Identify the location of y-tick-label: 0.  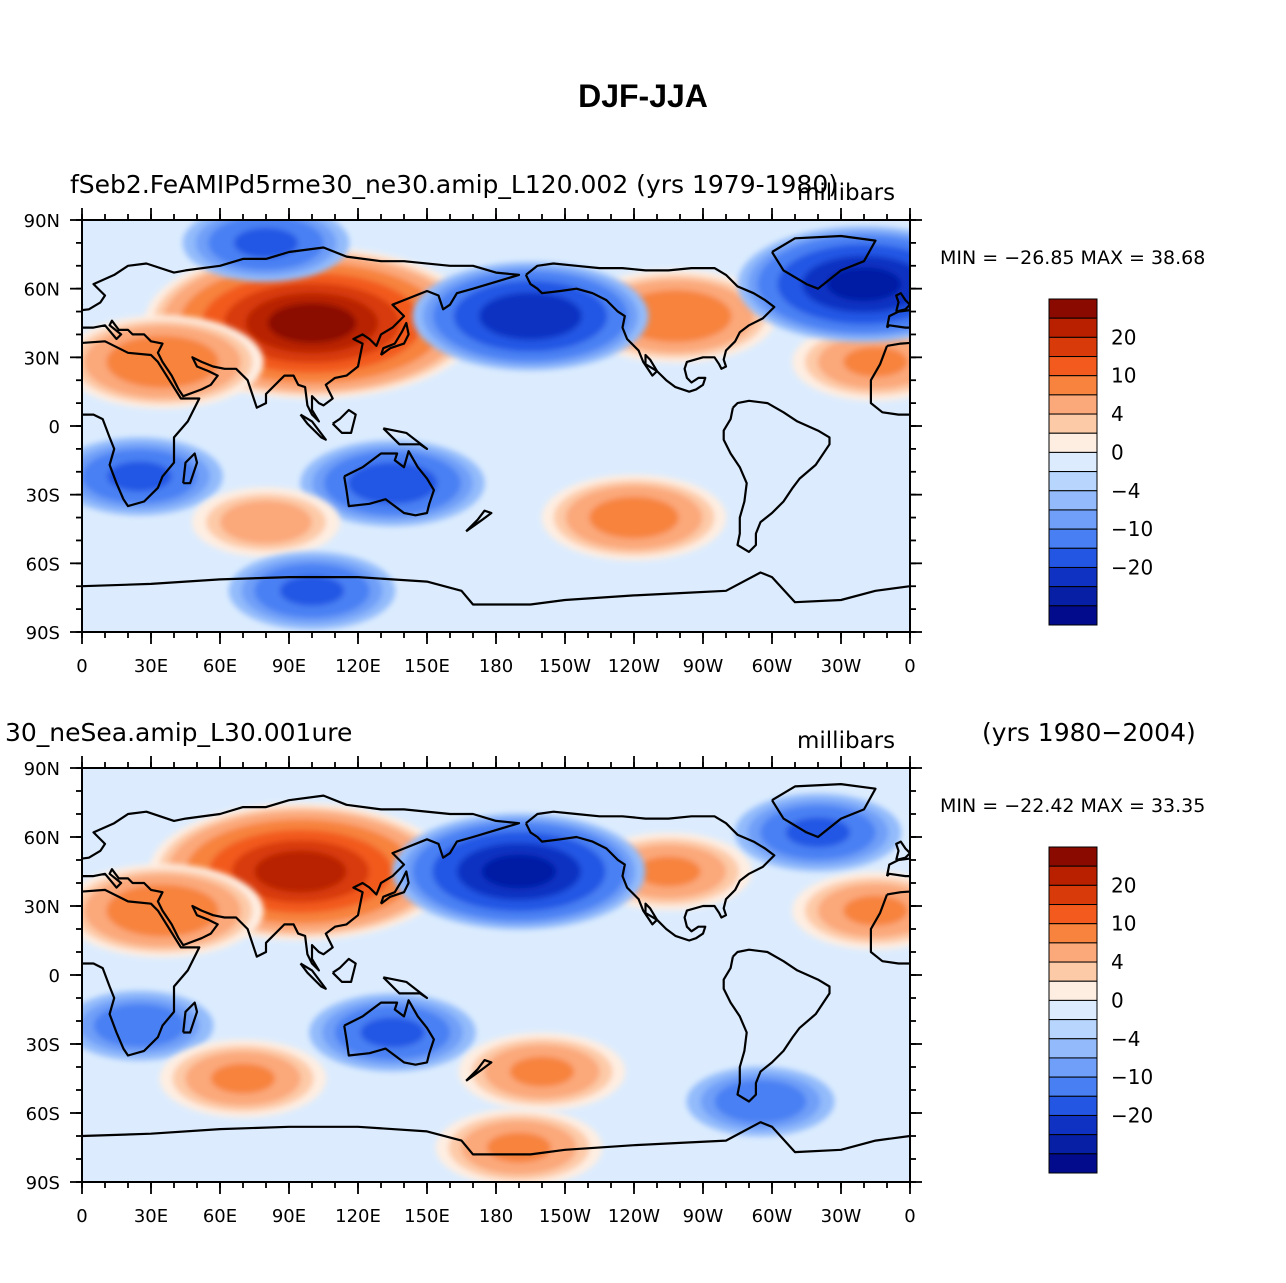
(54, 427).